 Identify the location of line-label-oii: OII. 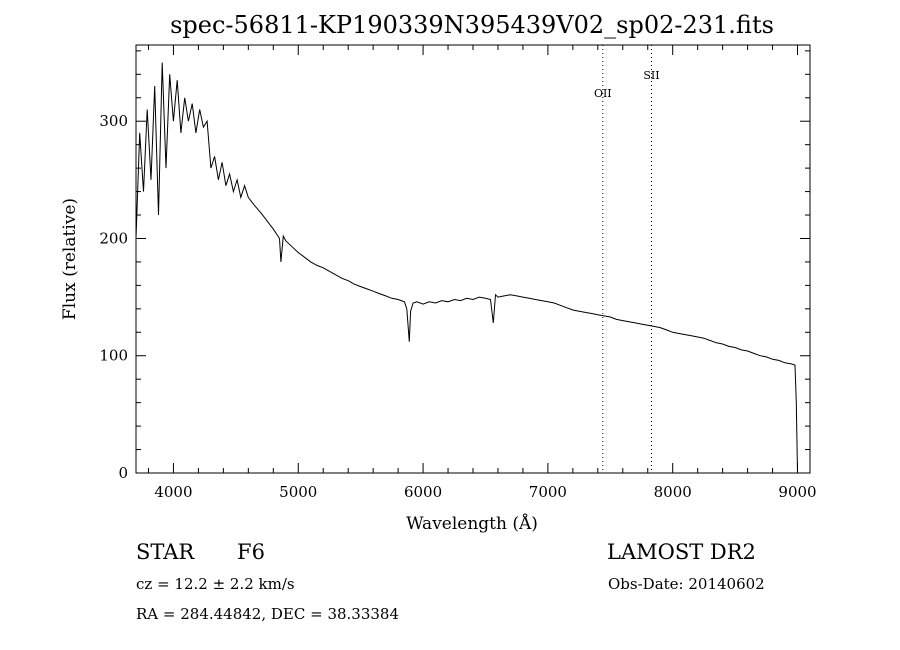
(603, 93).